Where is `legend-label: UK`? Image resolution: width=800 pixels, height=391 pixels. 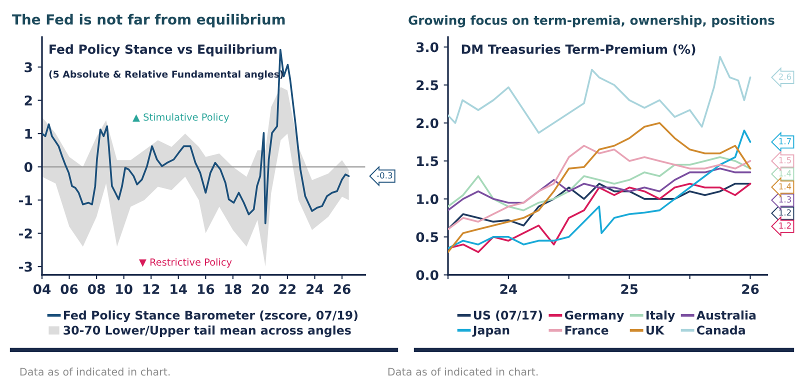
legend-label: UK is located at coordinates (655, 330).